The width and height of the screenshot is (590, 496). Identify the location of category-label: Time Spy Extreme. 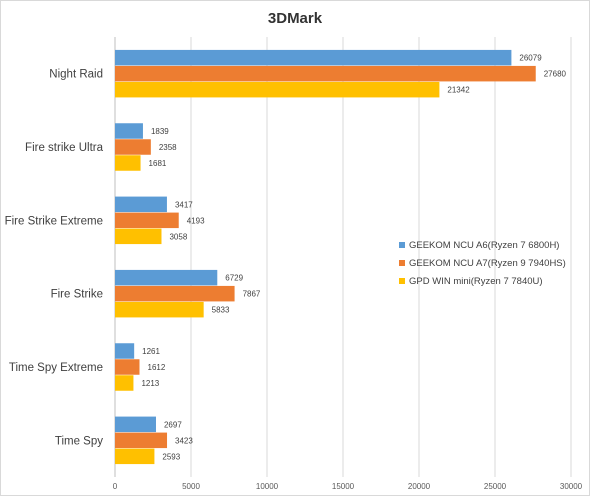
(56, 368).